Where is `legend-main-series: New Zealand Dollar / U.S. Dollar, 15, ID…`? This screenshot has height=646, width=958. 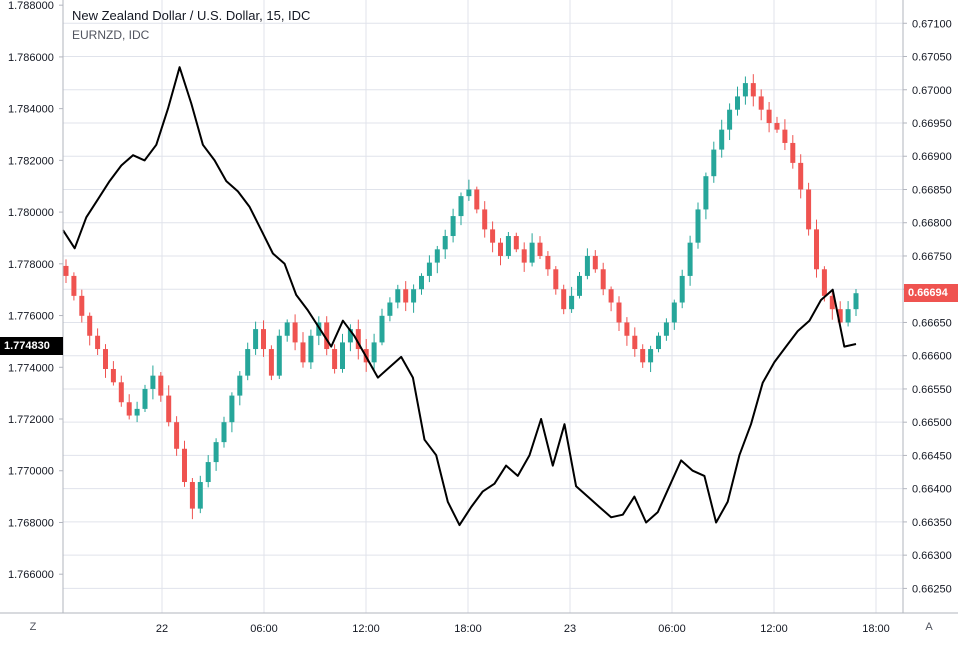 legend-main-series: New Zealand Dollar / U.S. Dollar, 15, ID… is located at coordinates (191, 15).